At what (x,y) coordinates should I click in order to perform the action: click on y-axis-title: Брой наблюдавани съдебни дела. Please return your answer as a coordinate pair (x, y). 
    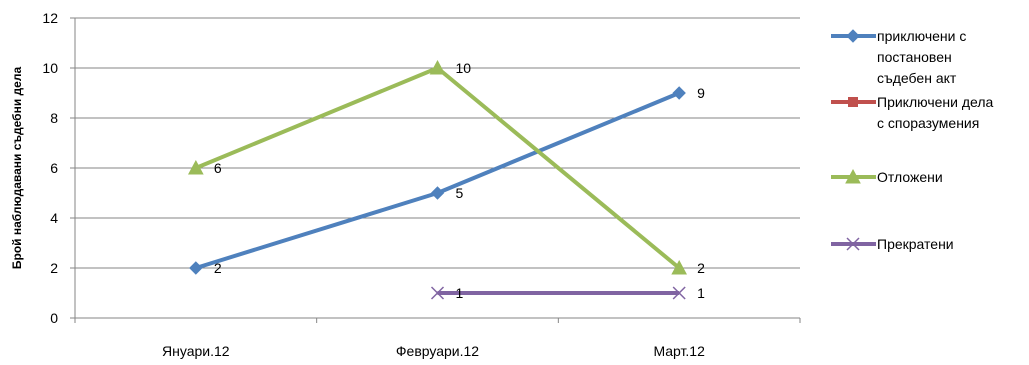
    Looking at the image, I should click on (17, 168).